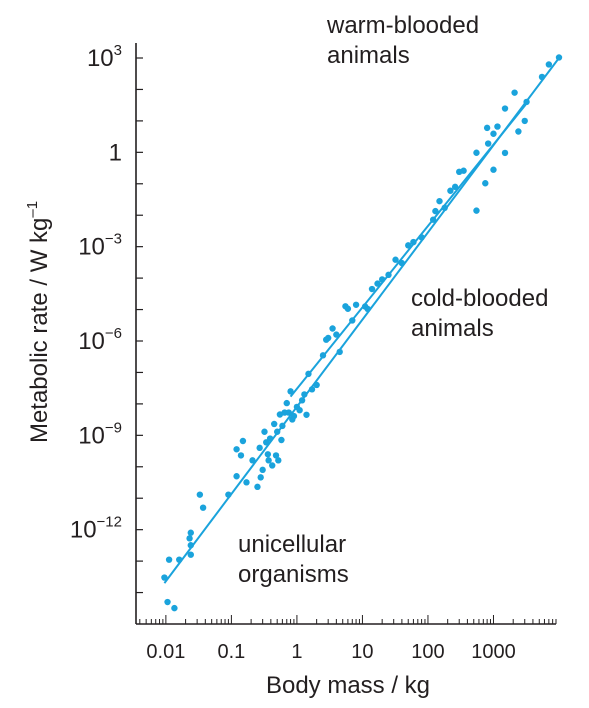 The width and height of the screenshot is (589, 708). Describe the element at coordinates (362, 652) in the screenshot. I see `x-tick-label: 10` at that location.